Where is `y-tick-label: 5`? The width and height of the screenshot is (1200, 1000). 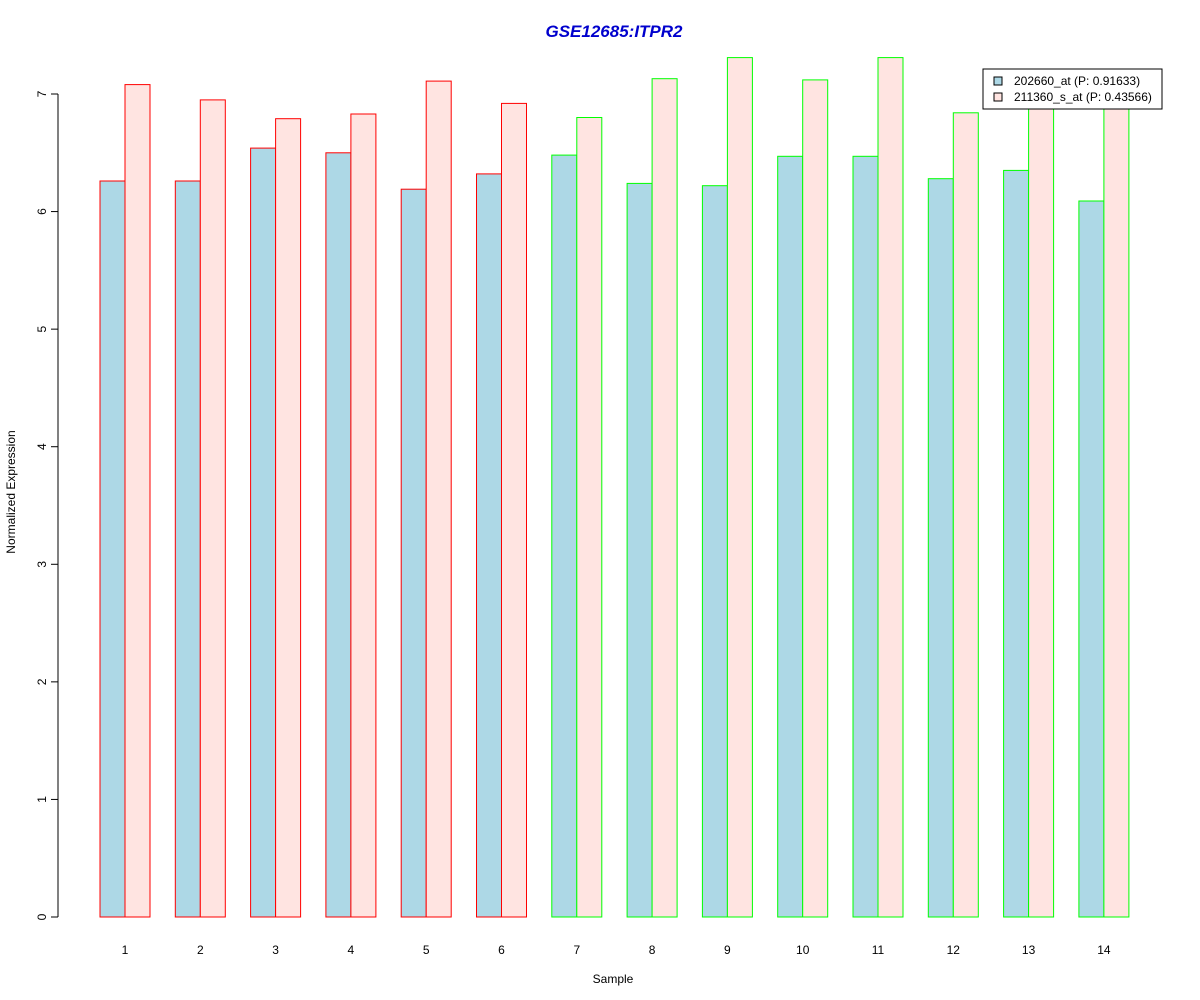
y-tick-label: 5 is located at coordinates (42, 328).